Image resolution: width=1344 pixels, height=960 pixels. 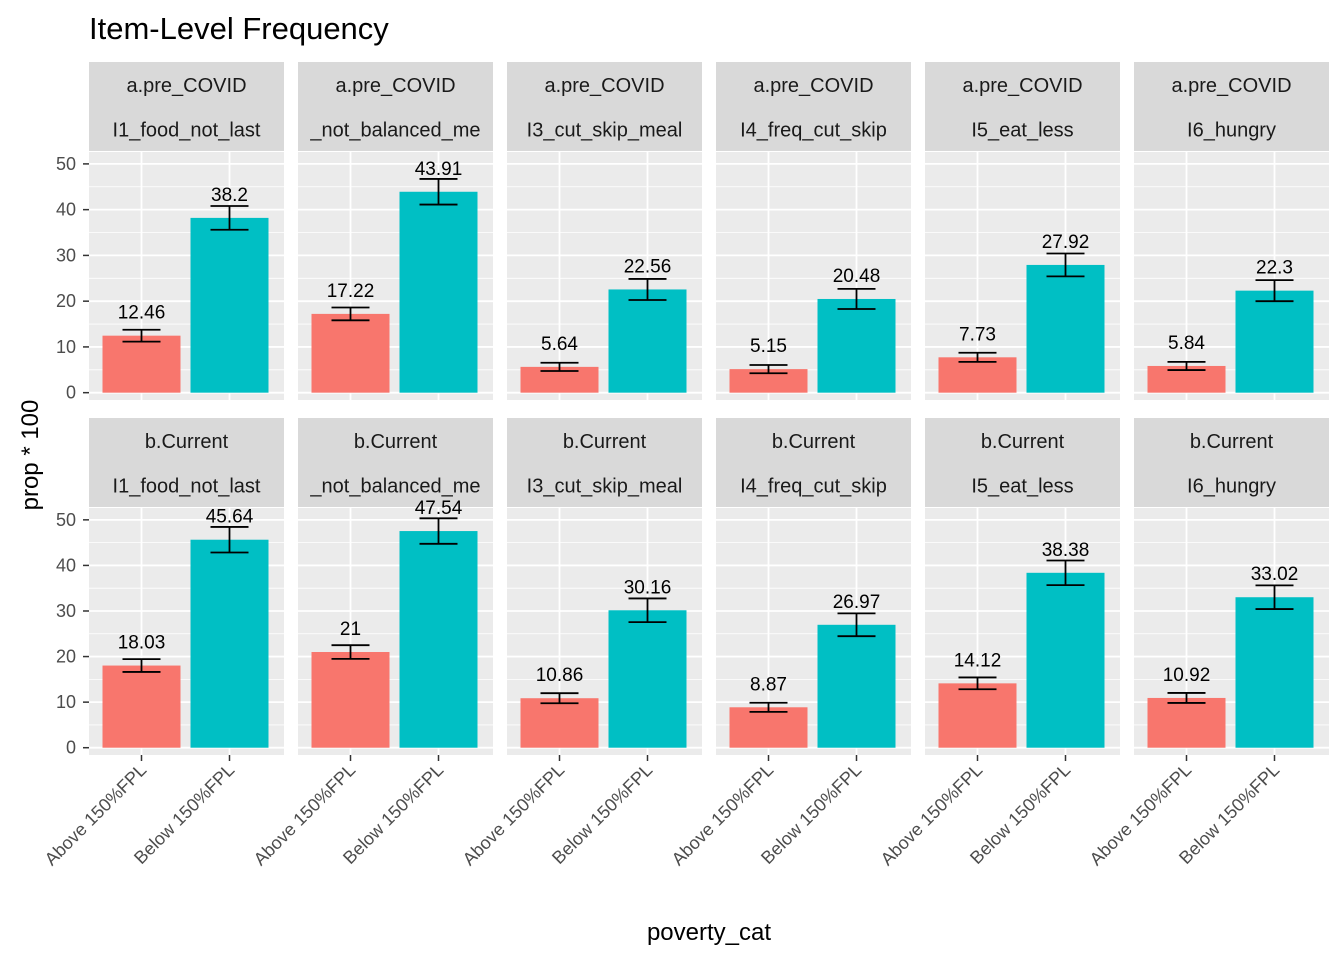 I want to click on data-label: 5.15, so click(x=768, y=346).